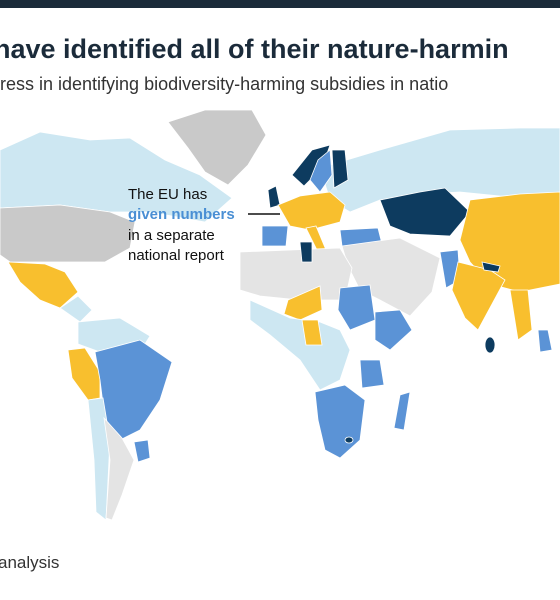 The width and height of the screenshot is (560, 600). What do you see at coordinates (43, 285) in the screenshot?
I see `mexico` at bounding box center [43, 285].